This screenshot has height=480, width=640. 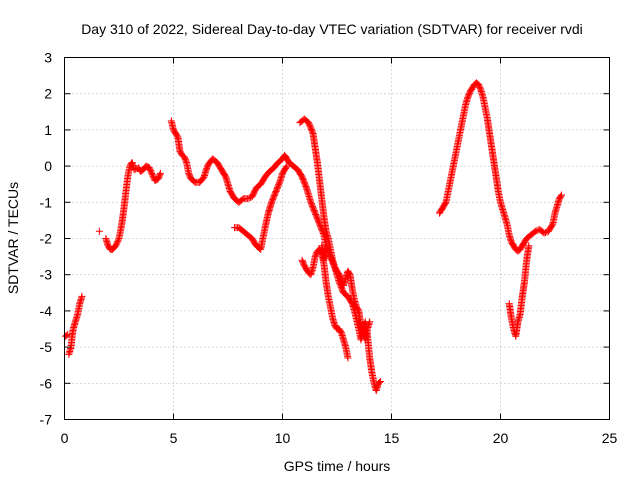 What do you see at coordinates (65, 438) in the screenshot?
I see `x-tick-label: 0` at bounding box center [65, 438].